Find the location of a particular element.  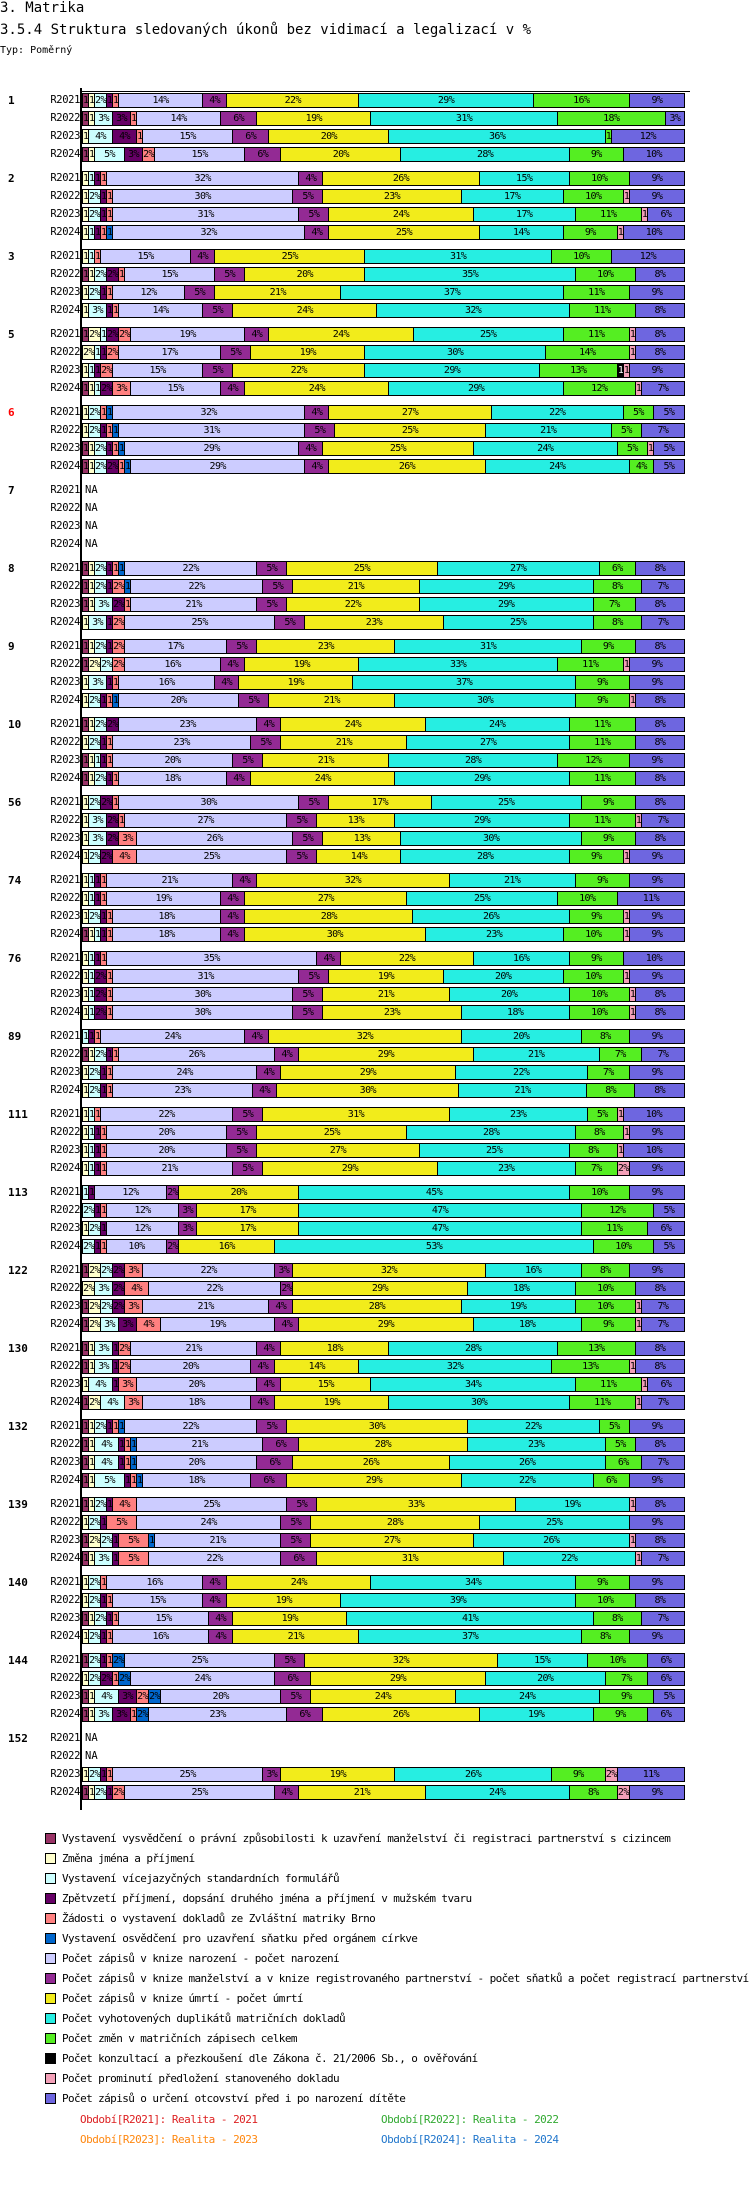

group-label: 8 is located at coordinates (11, 568).